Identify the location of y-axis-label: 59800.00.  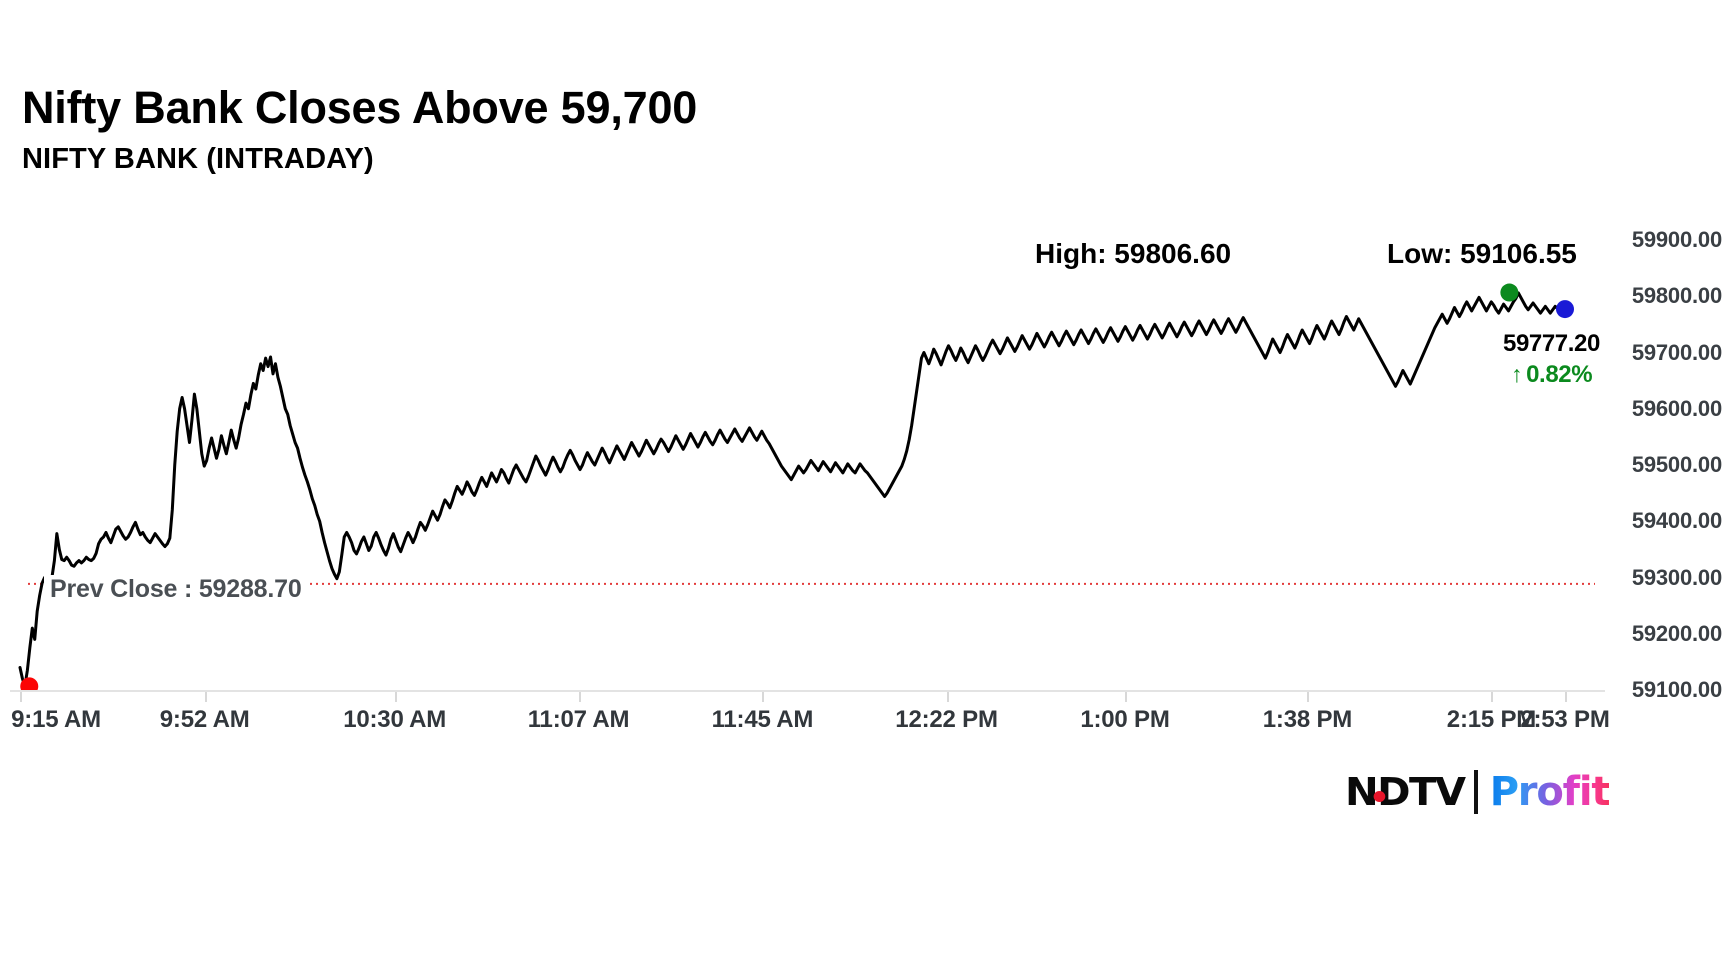
(1676, 296).